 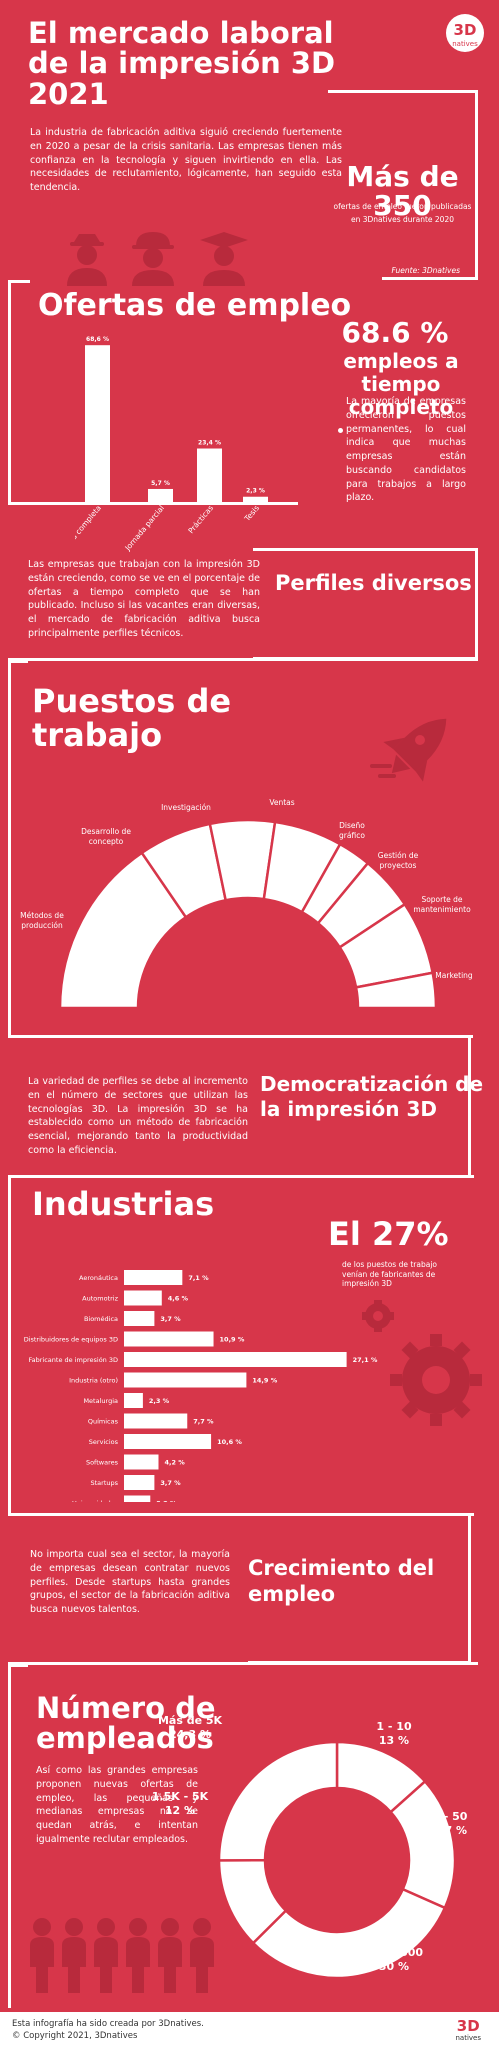 I want to click on hbar-category-label: Fabricante de impresión 3D, so click(x=74, y=1360).